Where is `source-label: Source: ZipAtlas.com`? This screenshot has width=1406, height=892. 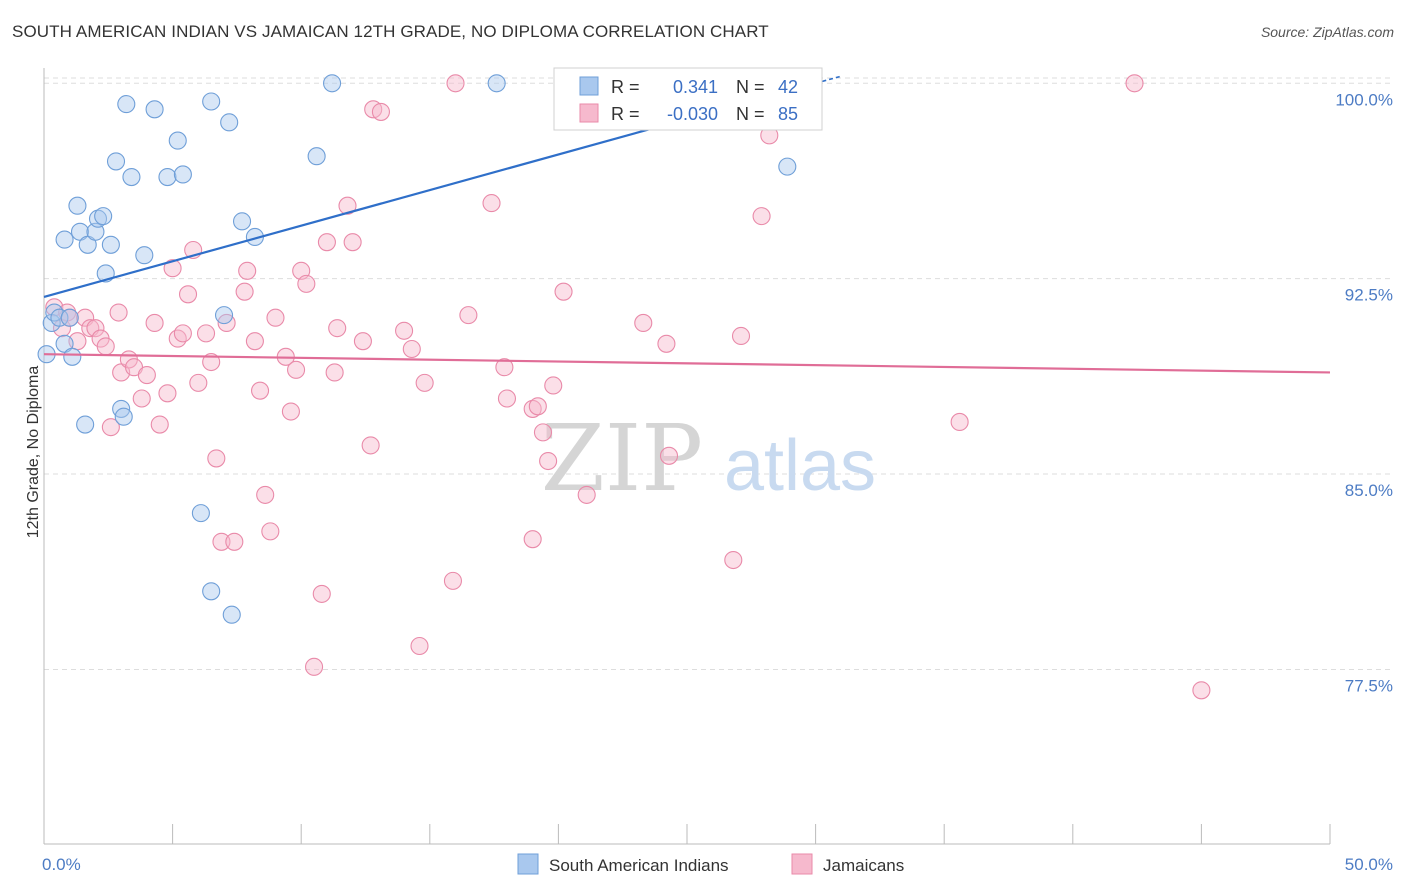
source-label: Source: ZipAtlas.com is located at coordinates (1327, 32).